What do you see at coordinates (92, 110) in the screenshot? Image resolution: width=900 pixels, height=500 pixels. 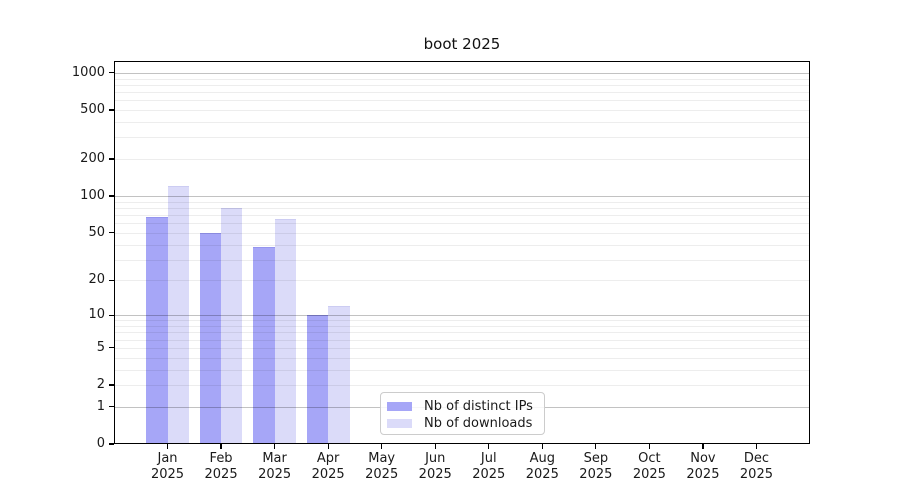 I see `y-tick-label-500: 500` at bounding box center [92, 110].